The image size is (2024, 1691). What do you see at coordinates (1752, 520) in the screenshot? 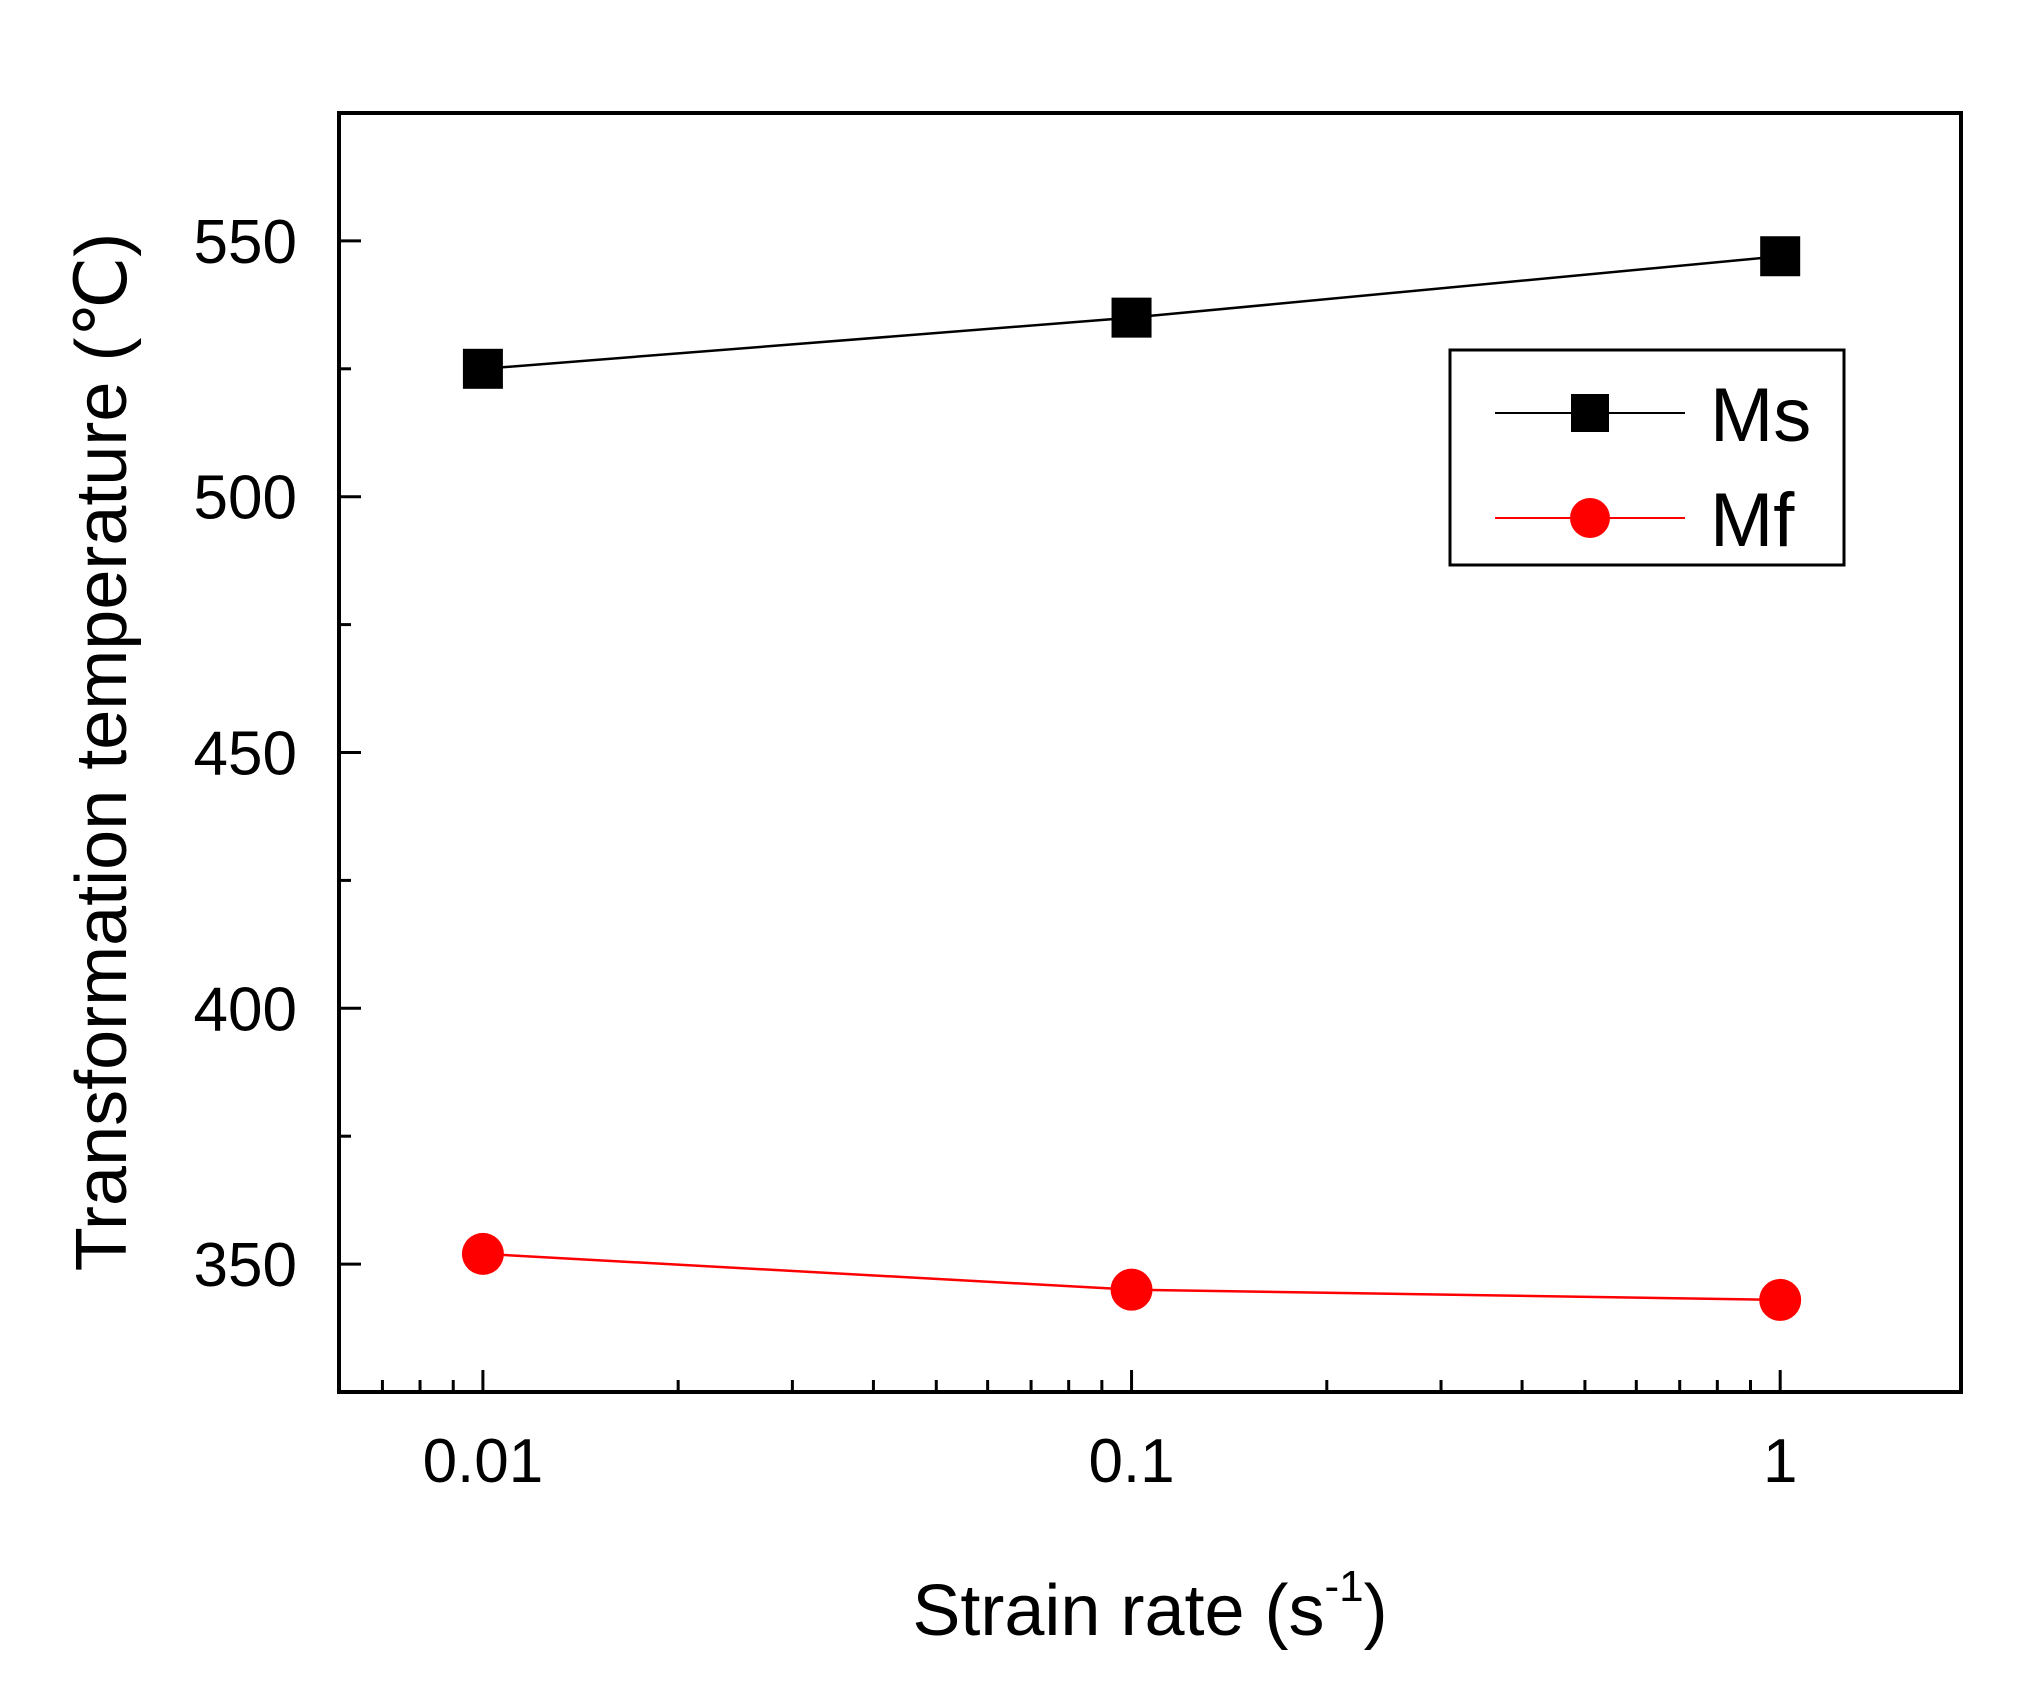
I see `legend-label-mf: Mf` at bounding box center [1752, 520].